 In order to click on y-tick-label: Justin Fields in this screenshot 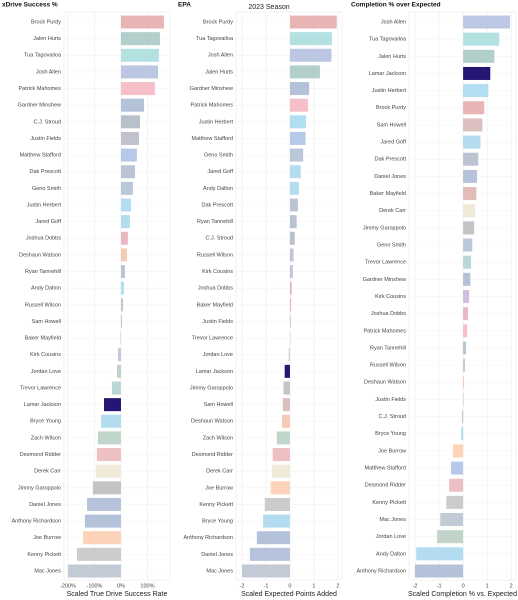, I will do `click(390, 400)`.